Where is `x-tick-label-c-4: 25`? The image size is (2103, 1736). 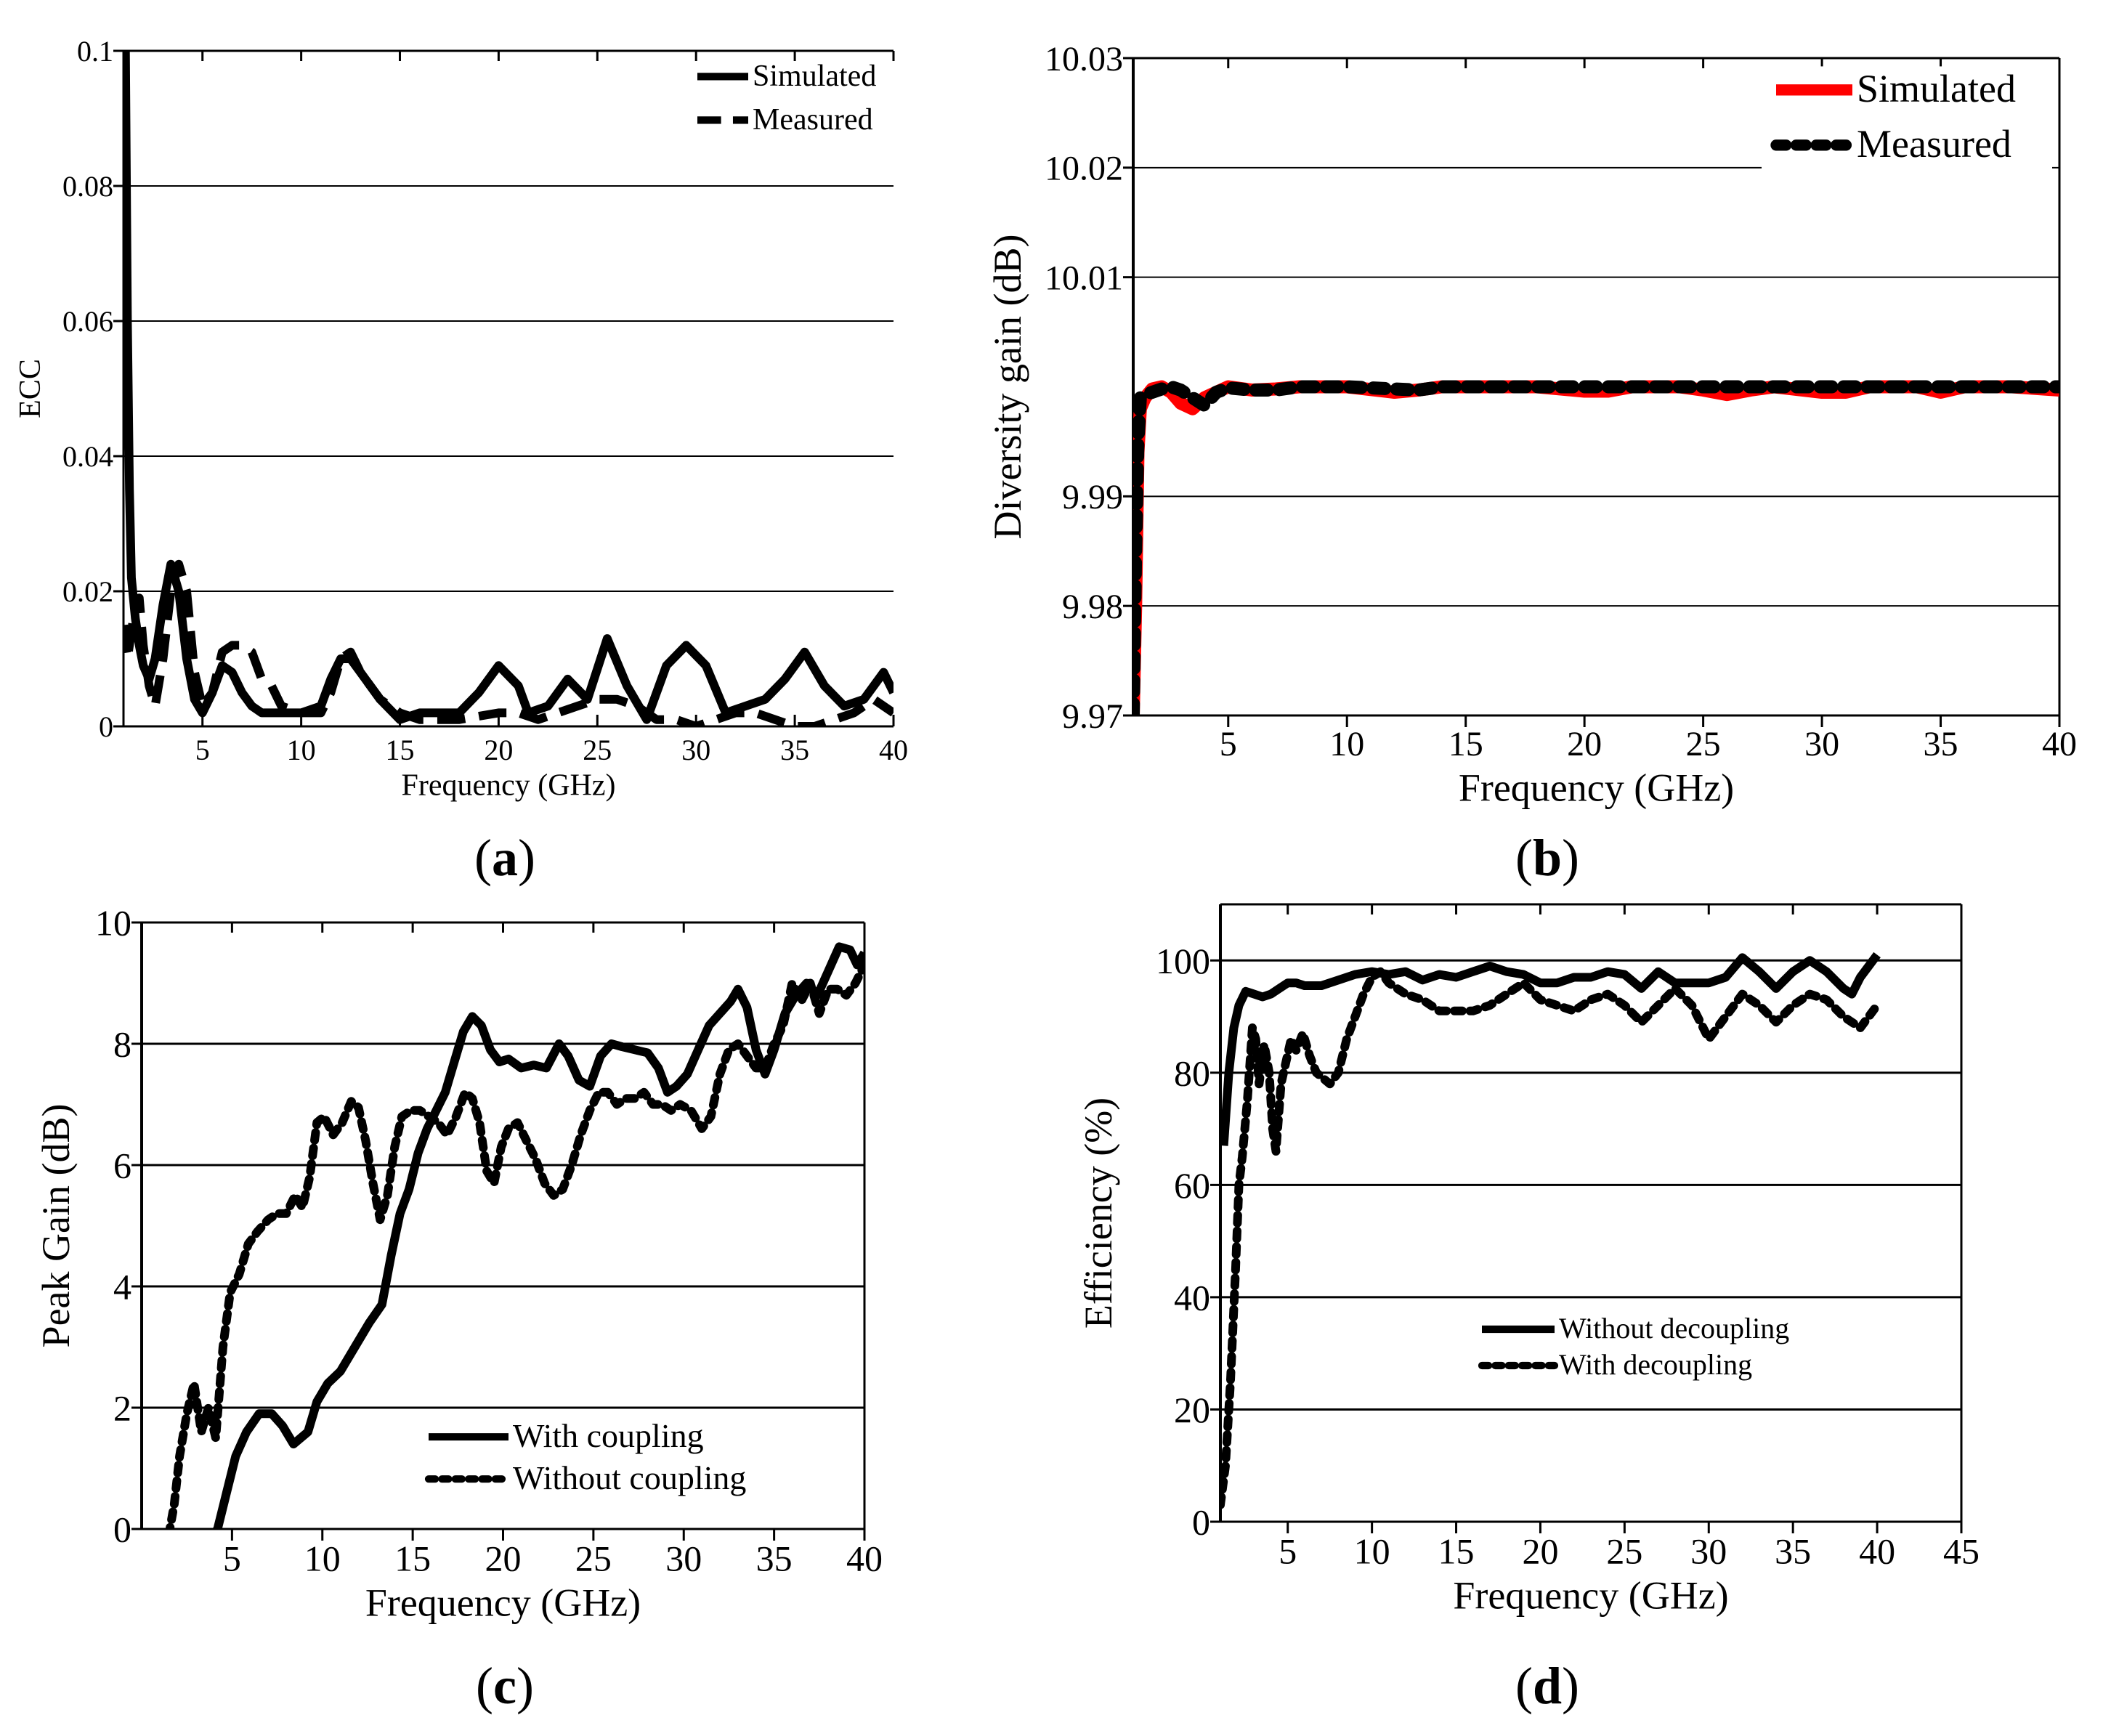 x-tick-label-c-4: 25 is located at coordinates (593, 1558).